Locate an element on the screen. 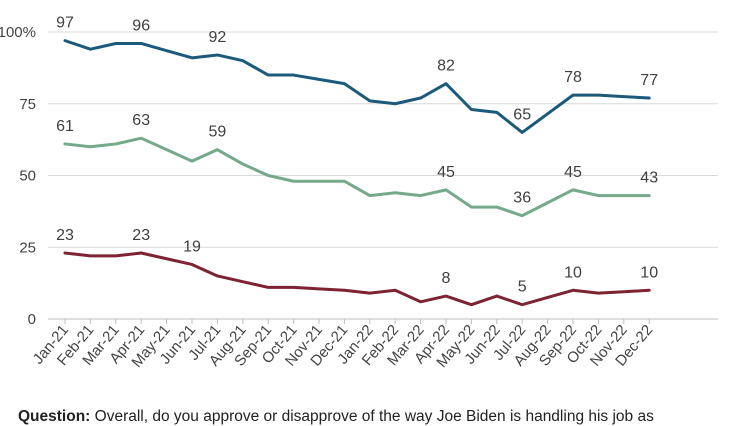 This screenshot has width=747, height=426. question-label: Question: is located at coordinates (54, 416).